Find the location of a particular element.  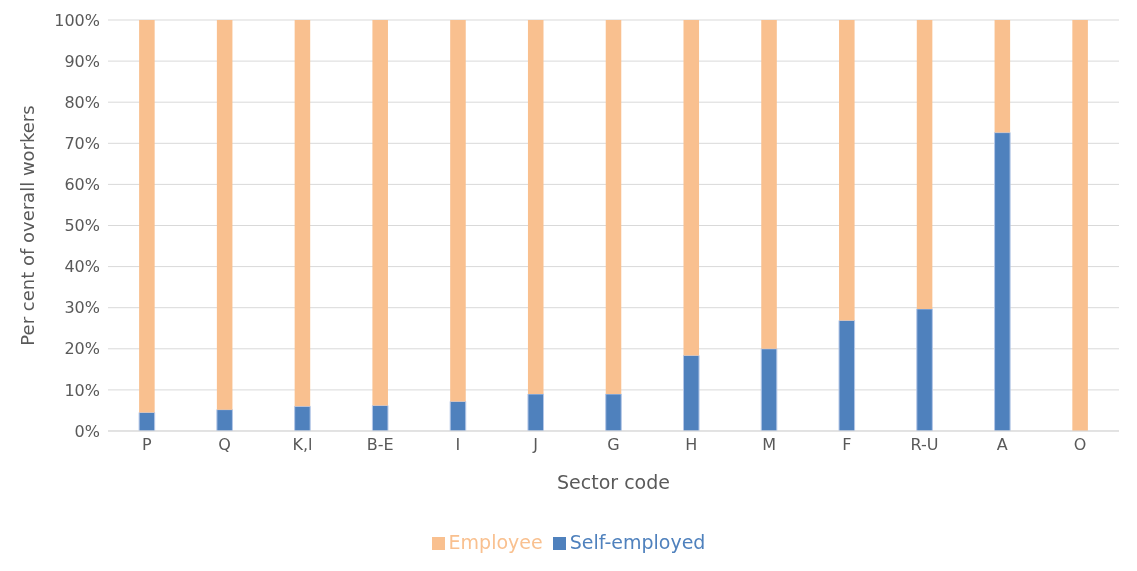

y-tick-label: 50% is located at coordinates (82, 226).